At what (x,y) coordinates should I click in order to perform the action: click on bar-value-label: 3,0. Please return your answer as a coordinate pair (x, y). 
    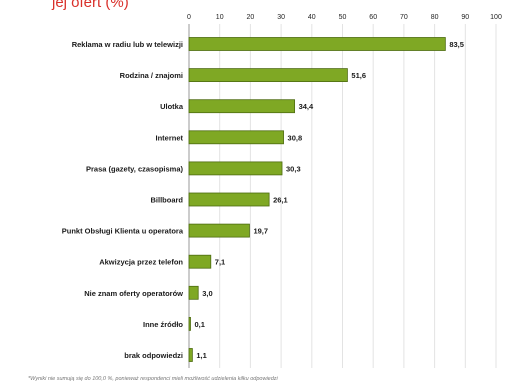
    Looking at the image, I should click on (207, 293).